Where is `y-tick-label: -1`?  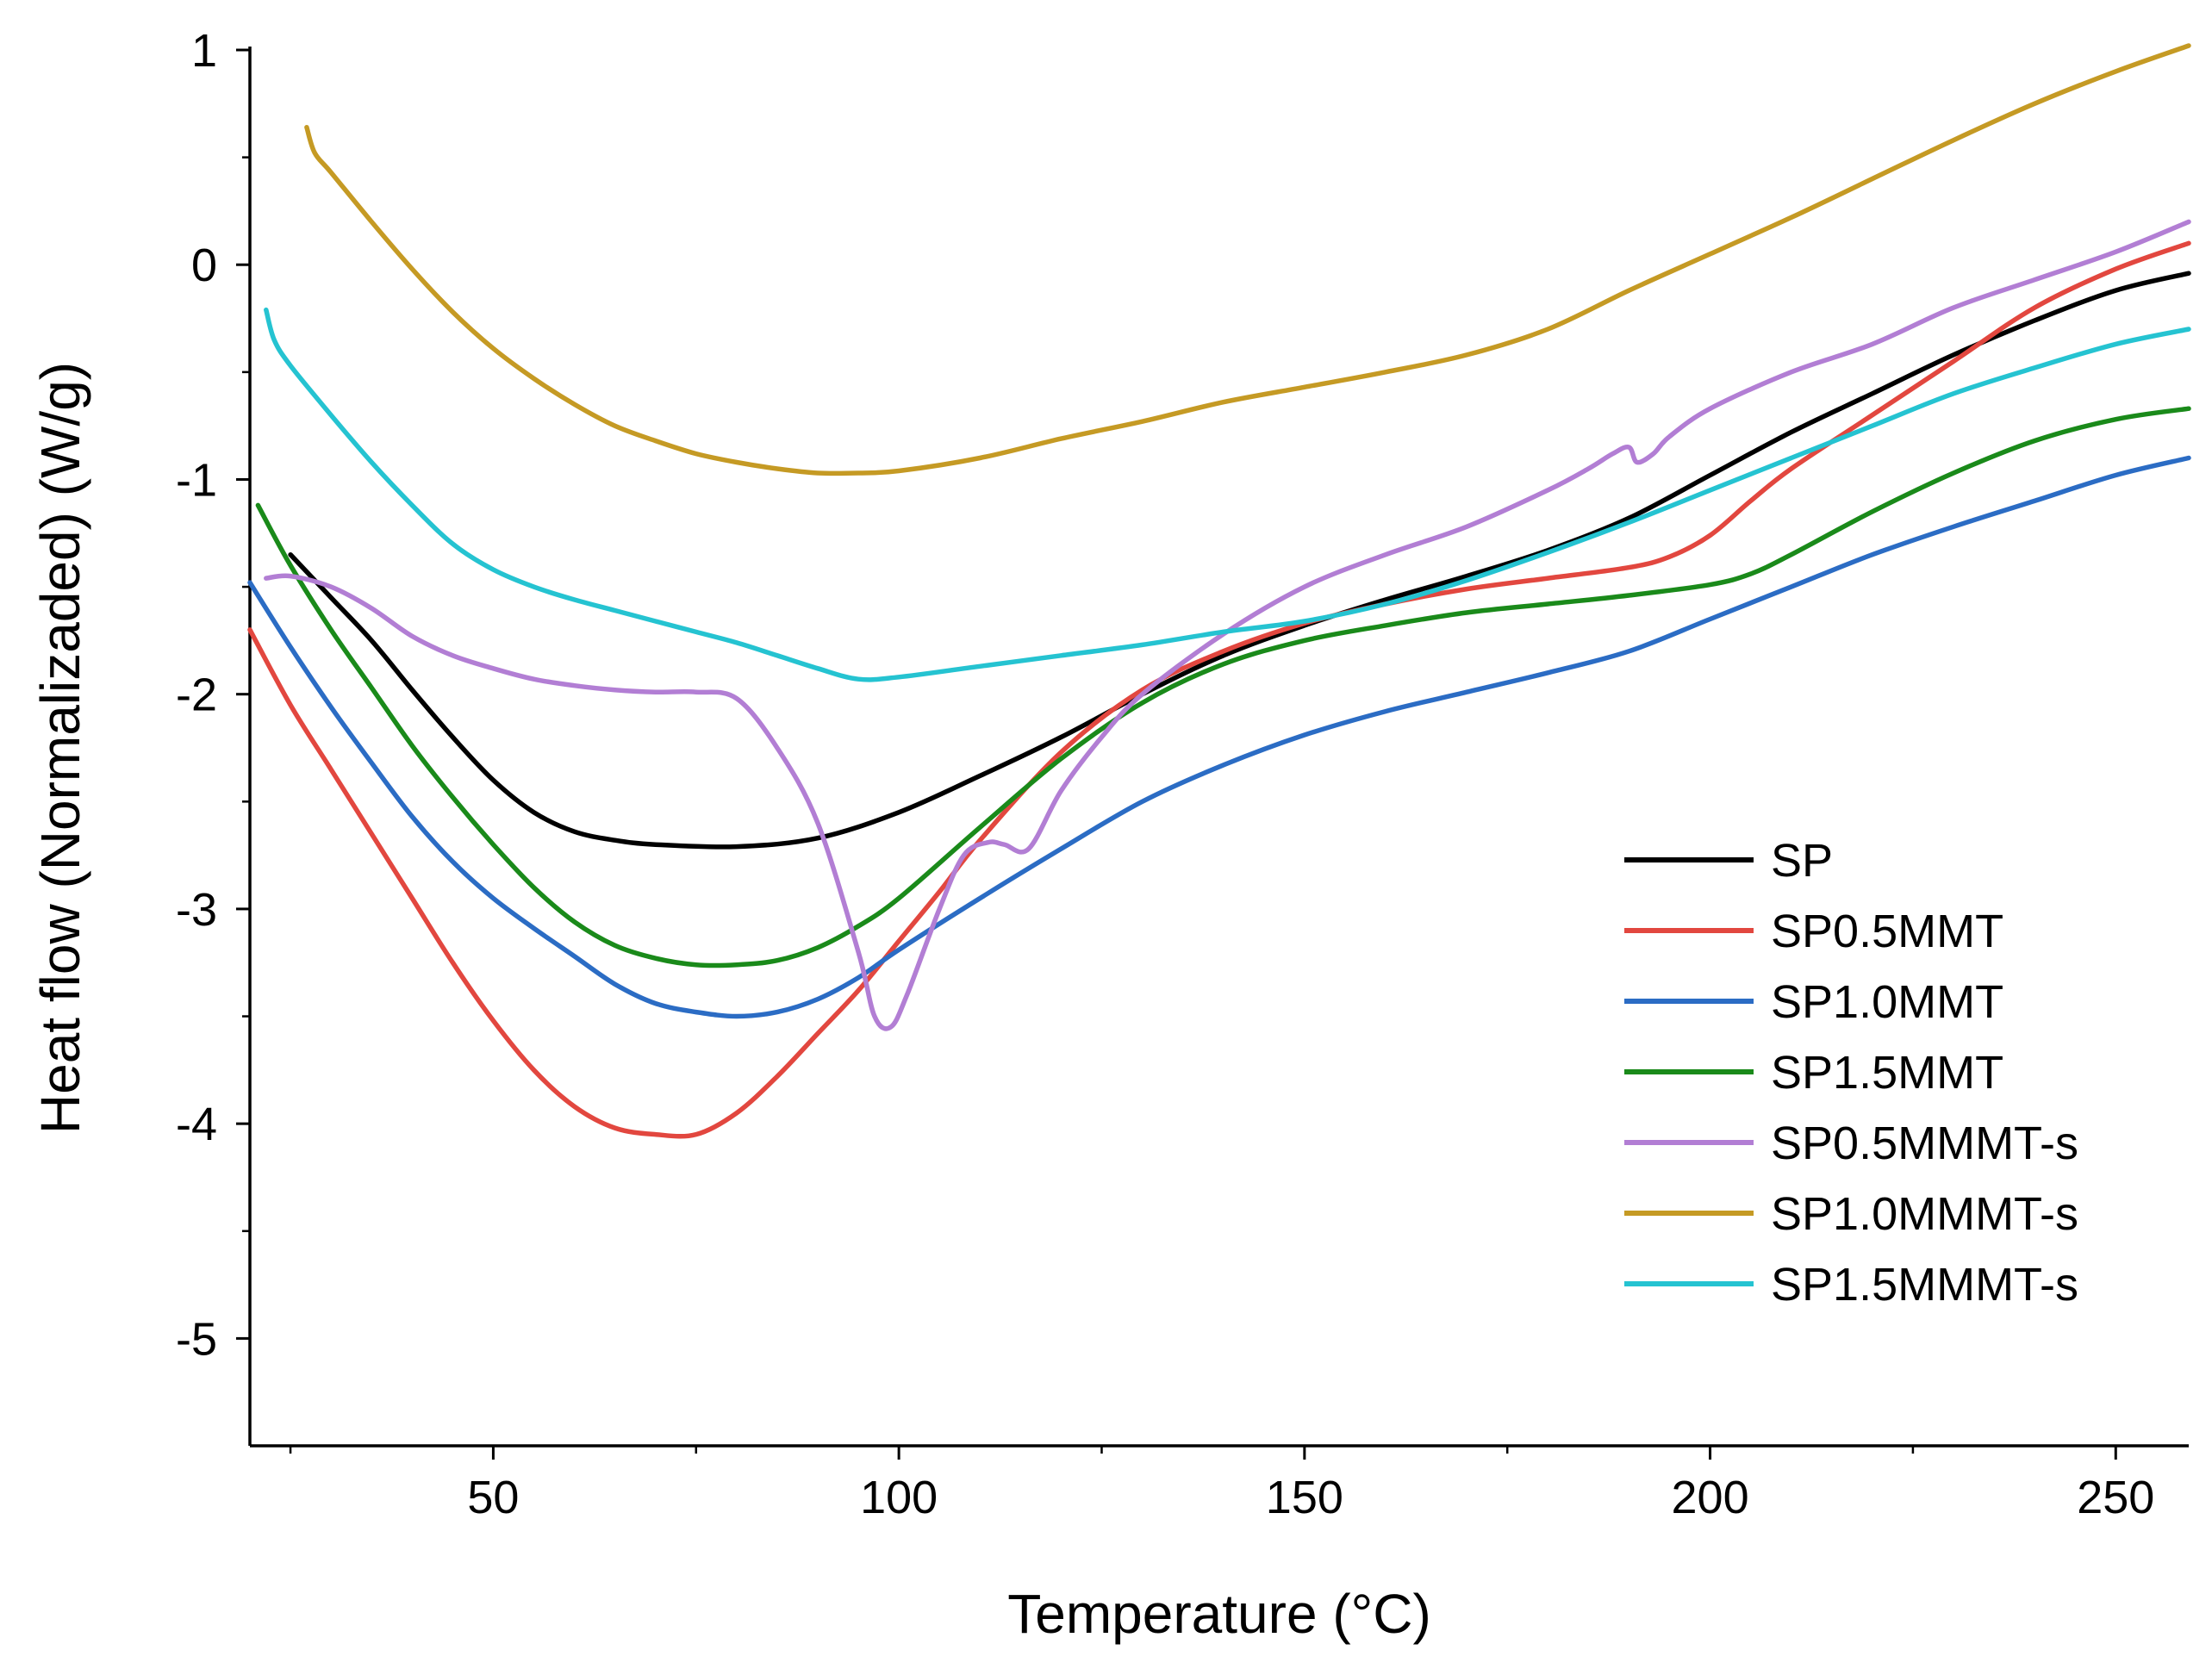
y-tick-label: -1 is located at coordinates (197, 480).